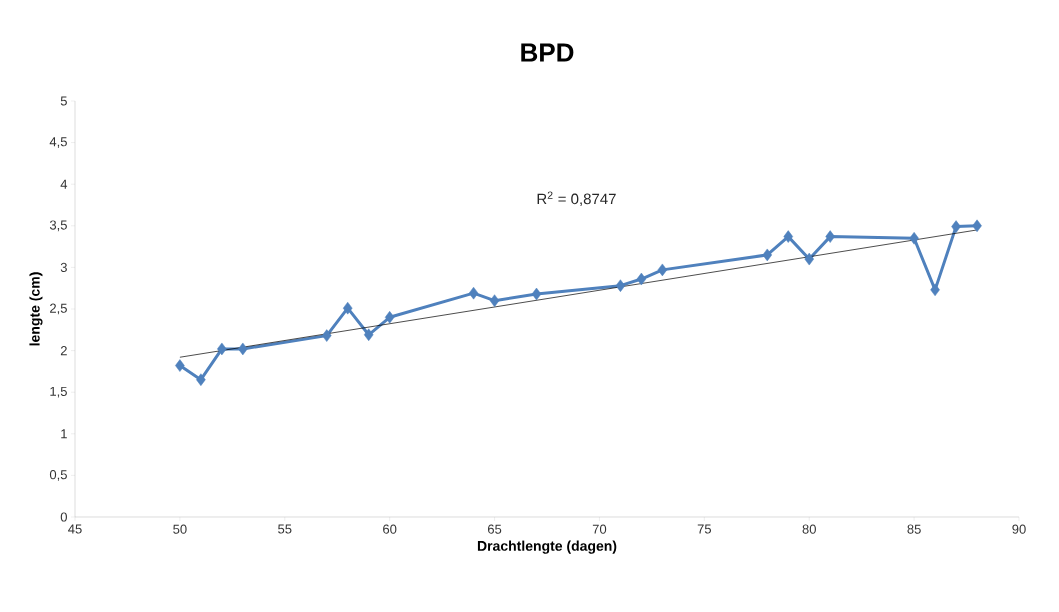 The image size is (1059, 612). What do you see at coordinates (58, 475) in the screenshot?
I see `y-tick-label: 0,5` at bounding box center [58, 475].